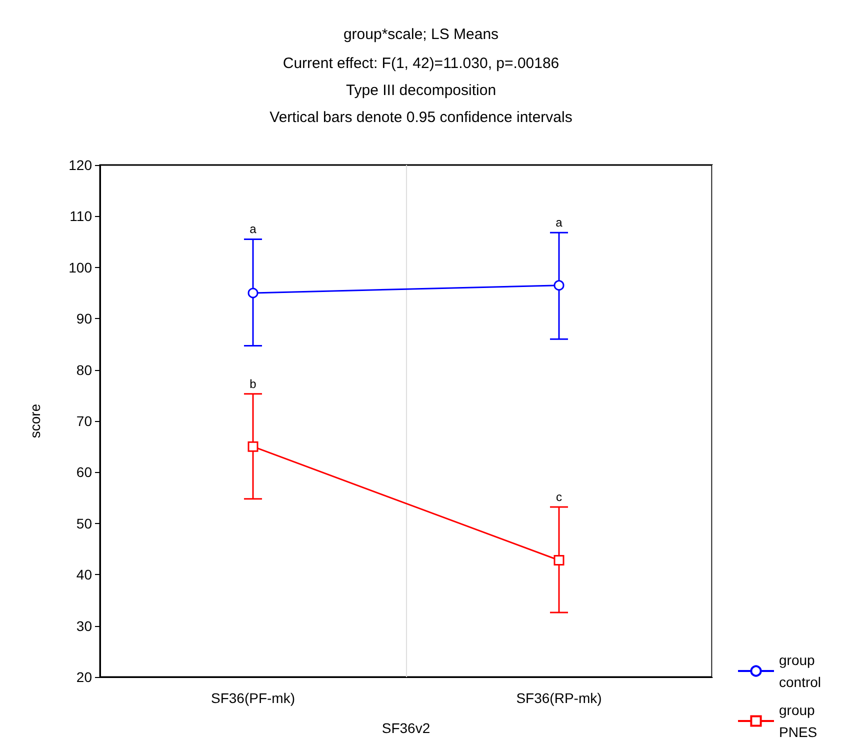 The image size is (842, 756). I want to click on chart-subtitle: Current effect: F(1, 42)=11.030, p=.00186 Type III decomposition Vertical bars denote 0.95 confidence intervals, so click(421, 90).